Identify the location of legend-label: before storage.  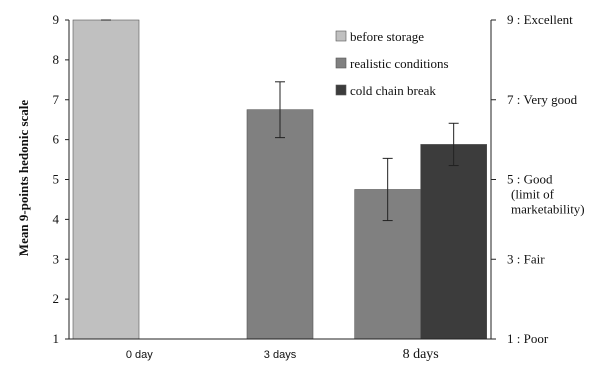
(387, 36).